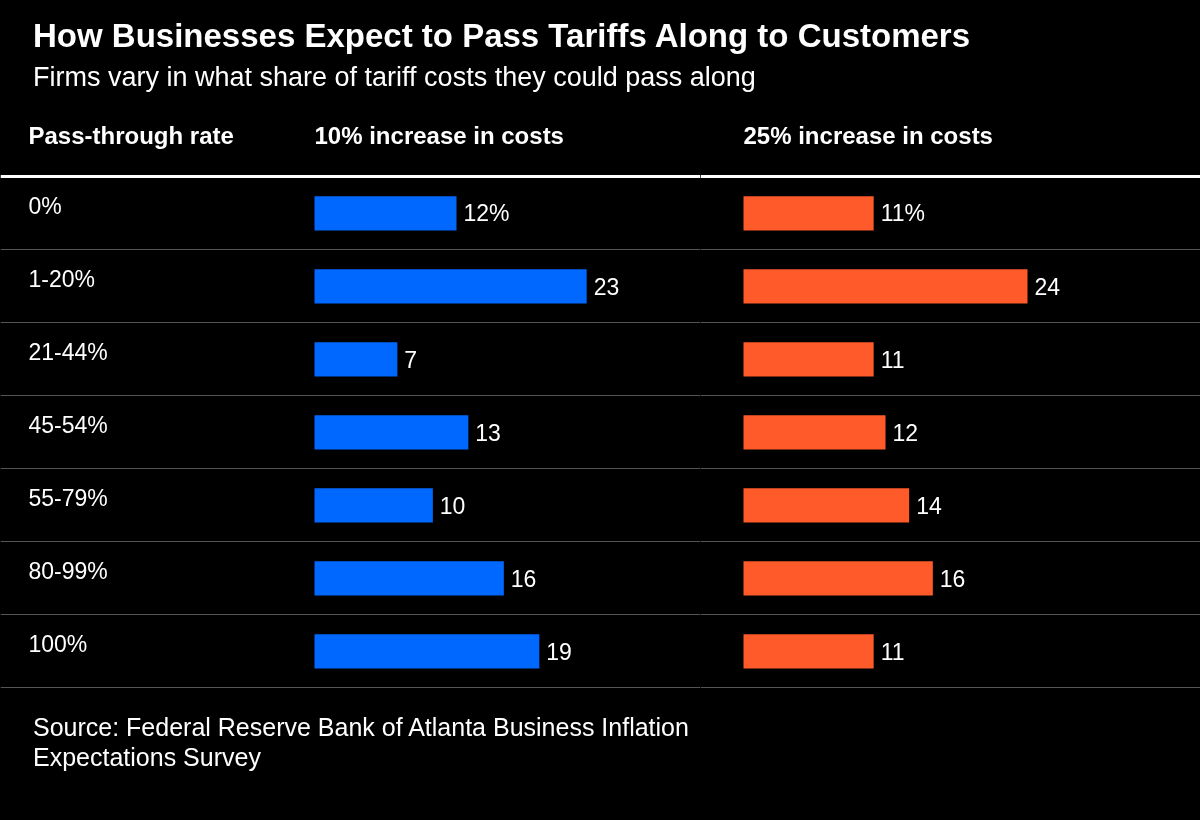  What do you see at coordinates (452, 505) in the screenshot?
I see `data-label: 10` at bounding box center [452, 505].